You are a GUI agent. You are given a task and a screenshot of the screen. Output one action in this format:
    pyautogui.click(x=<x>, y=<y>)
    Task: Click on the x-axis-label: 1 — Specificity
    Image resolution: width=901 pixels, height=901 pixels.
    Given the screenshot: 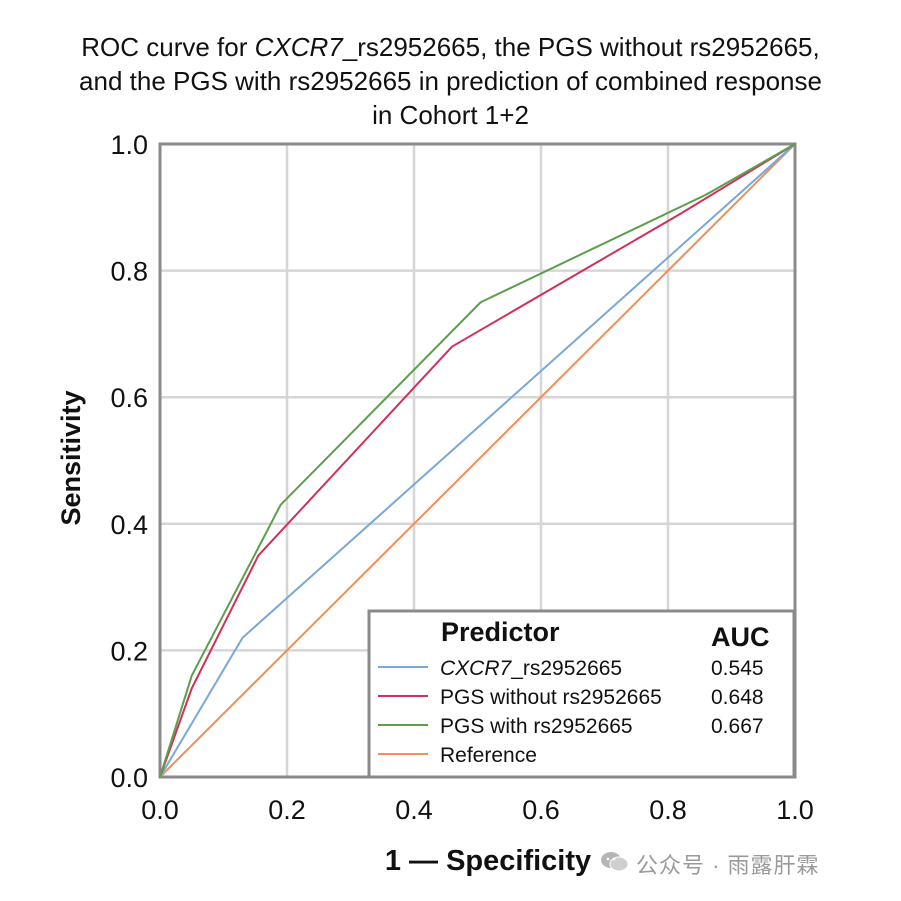 What is the action you would take?
    pyautogui.click(x=488, y=861)
    